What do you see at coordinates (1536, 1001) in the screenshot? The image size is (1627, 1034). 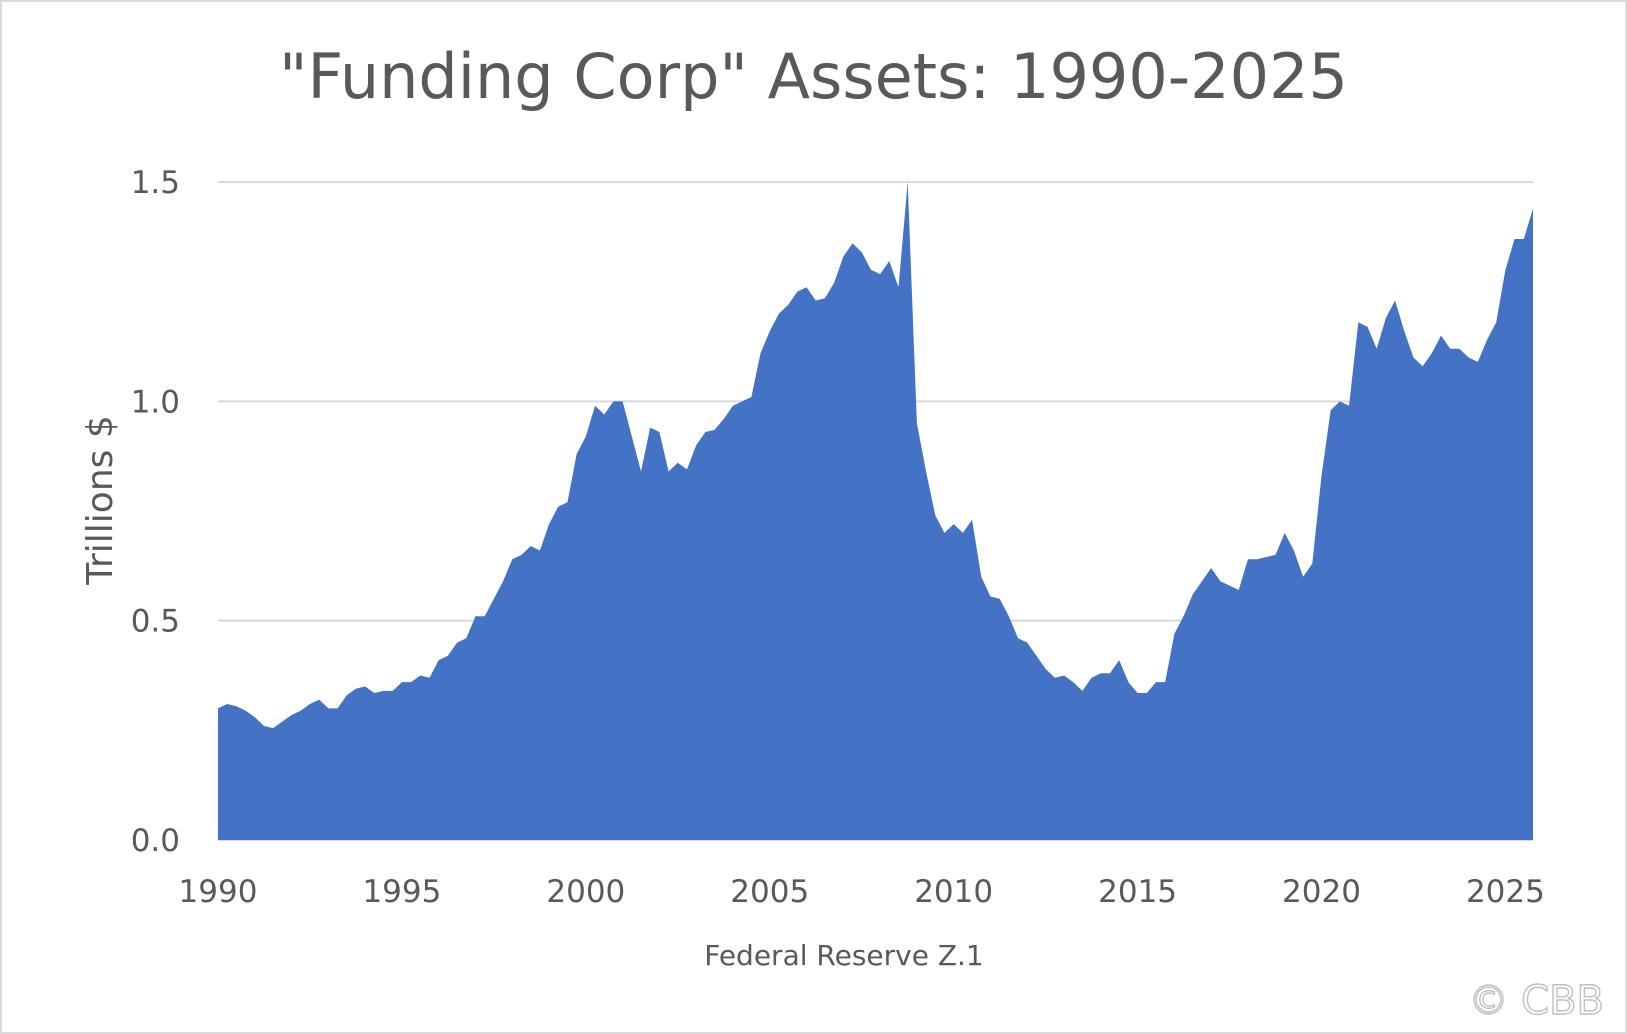 I see `copyright-watermark: © CBB` at bounding box center [1536, 1001].